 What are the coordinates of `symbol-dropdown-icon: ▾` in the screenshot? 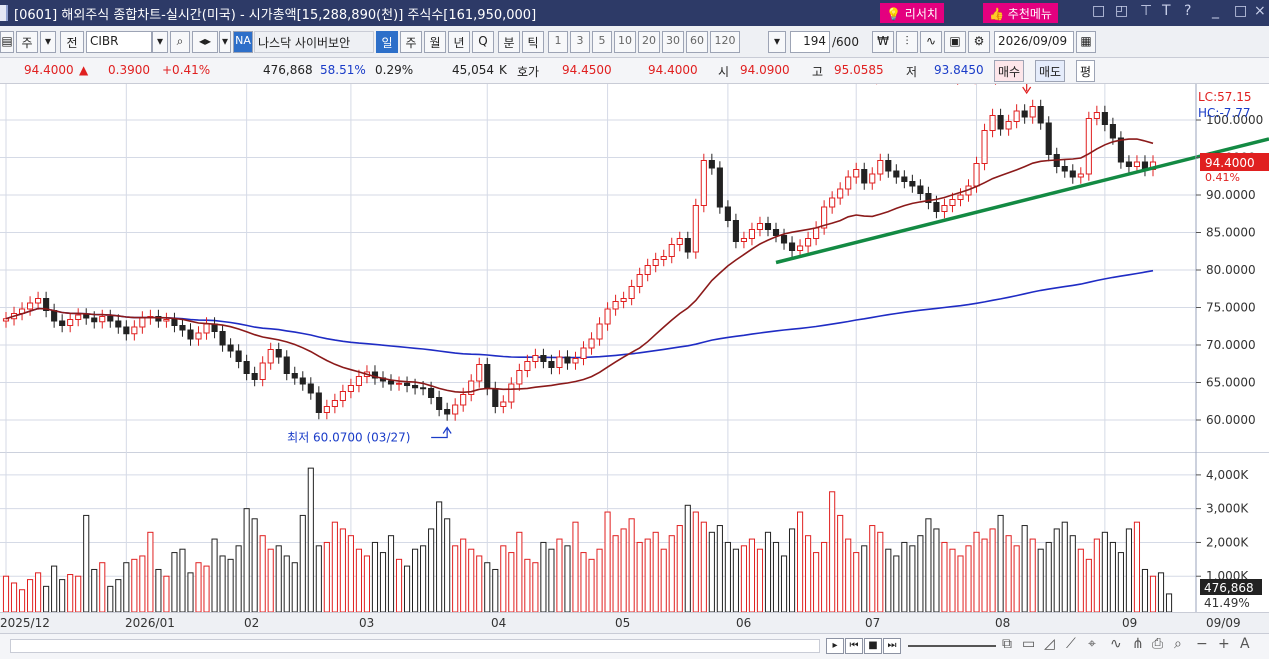 It's located at (160, 42).